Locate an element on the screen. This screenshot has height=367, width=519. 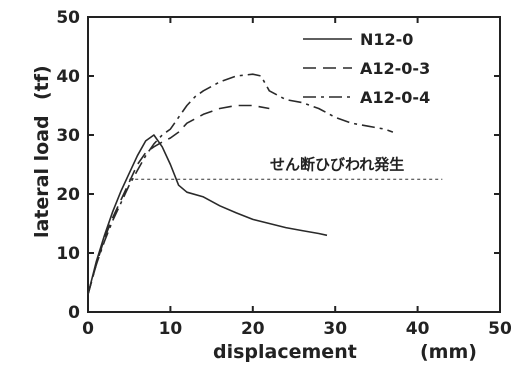
x-axis-label: displacement is located at coordinates (285, 352).